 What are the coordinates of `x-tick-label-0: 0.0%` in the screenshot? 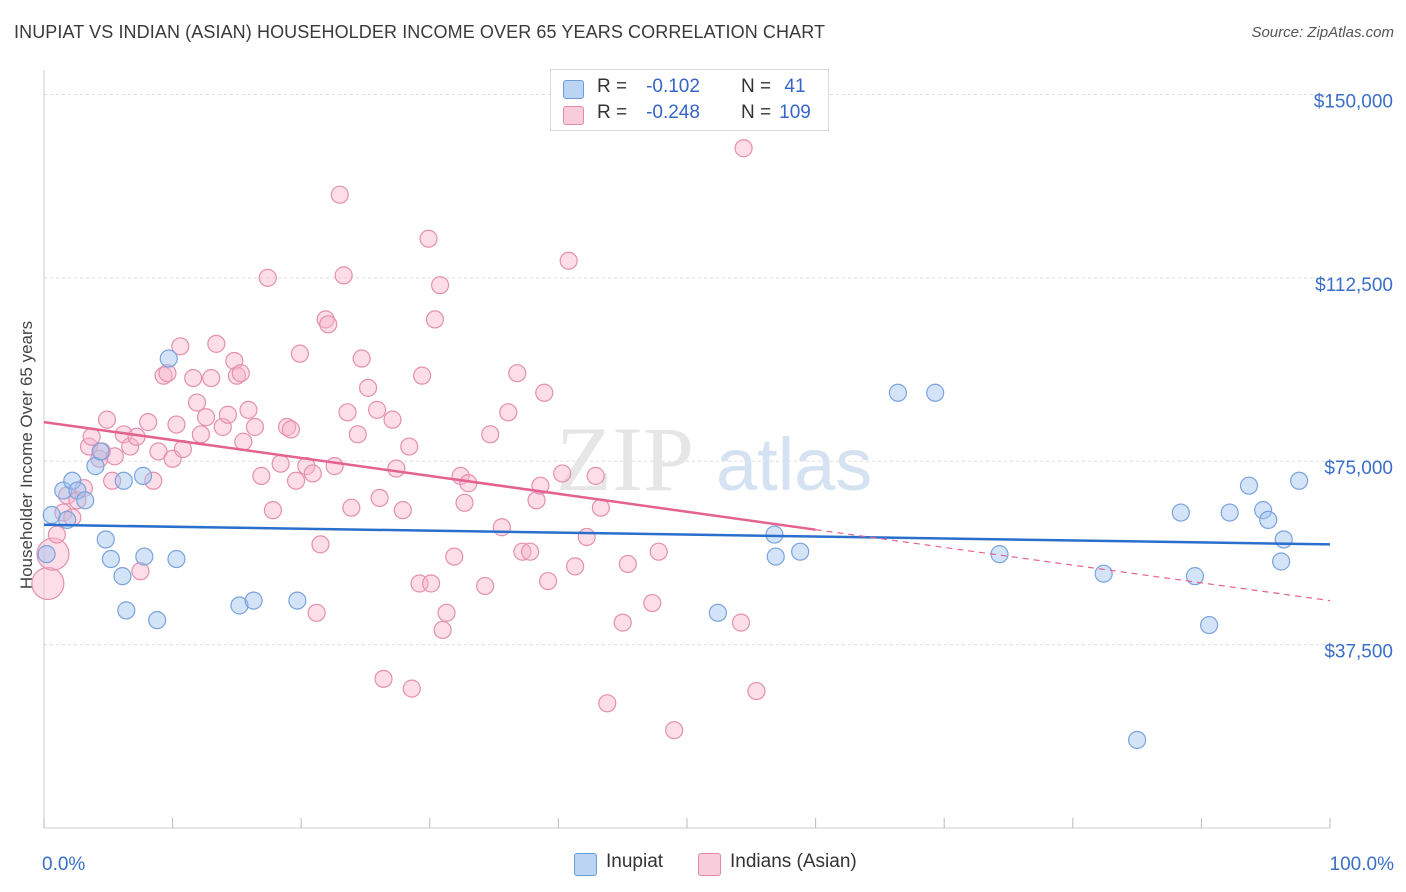 It's located at (63, 864).